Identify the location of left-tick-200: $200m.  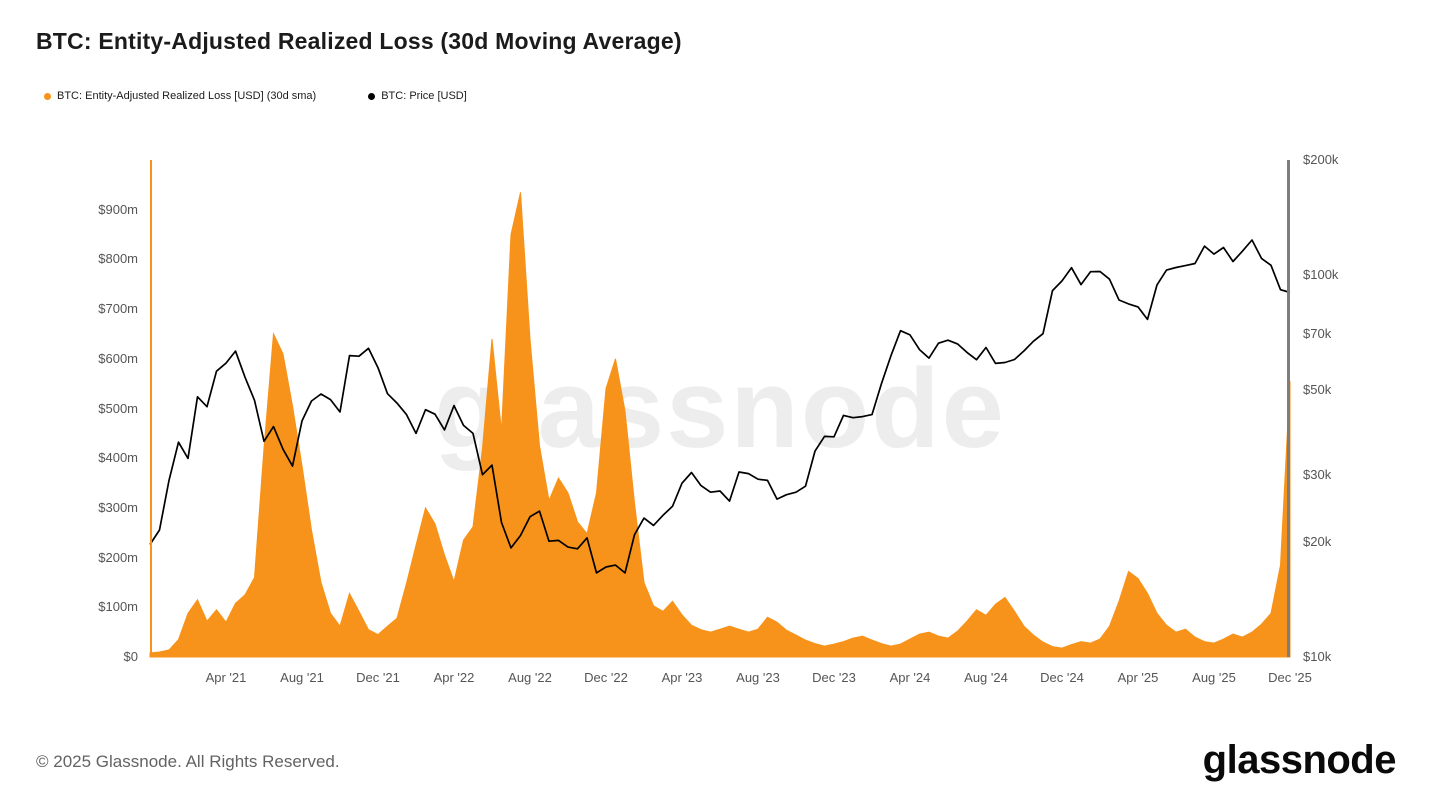
(118, 557).